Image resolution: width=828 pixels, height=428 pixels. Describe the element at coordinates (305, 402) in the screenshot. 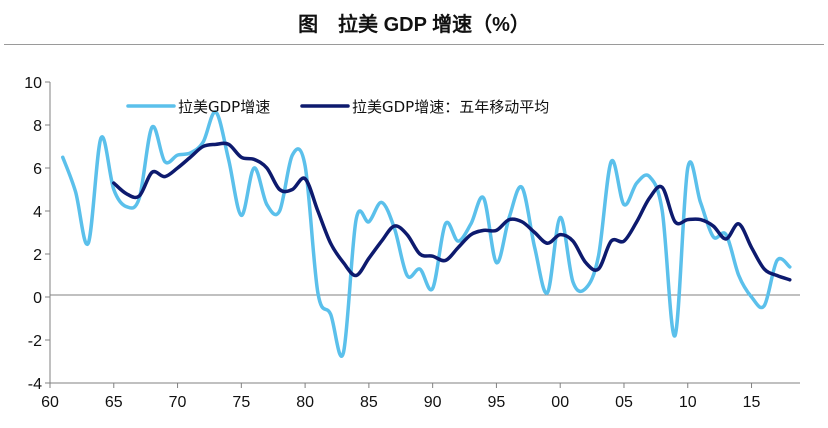

I see `x-tick-label: 80` at that location.